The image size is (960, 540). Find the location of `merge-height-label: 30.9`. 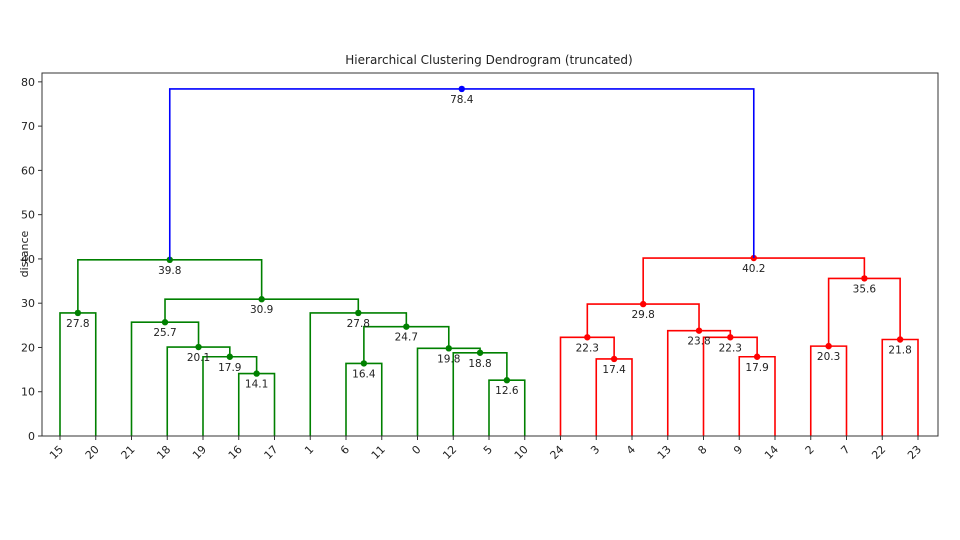

merge-height-label: 30.9 is located at coordinates (261, 310).